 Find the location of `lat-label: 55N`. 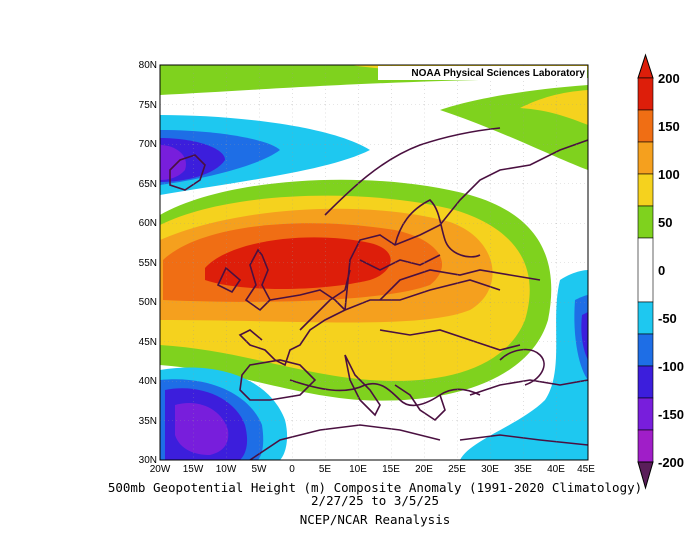

lat-label: 55N is located at coordinates (148, 263).